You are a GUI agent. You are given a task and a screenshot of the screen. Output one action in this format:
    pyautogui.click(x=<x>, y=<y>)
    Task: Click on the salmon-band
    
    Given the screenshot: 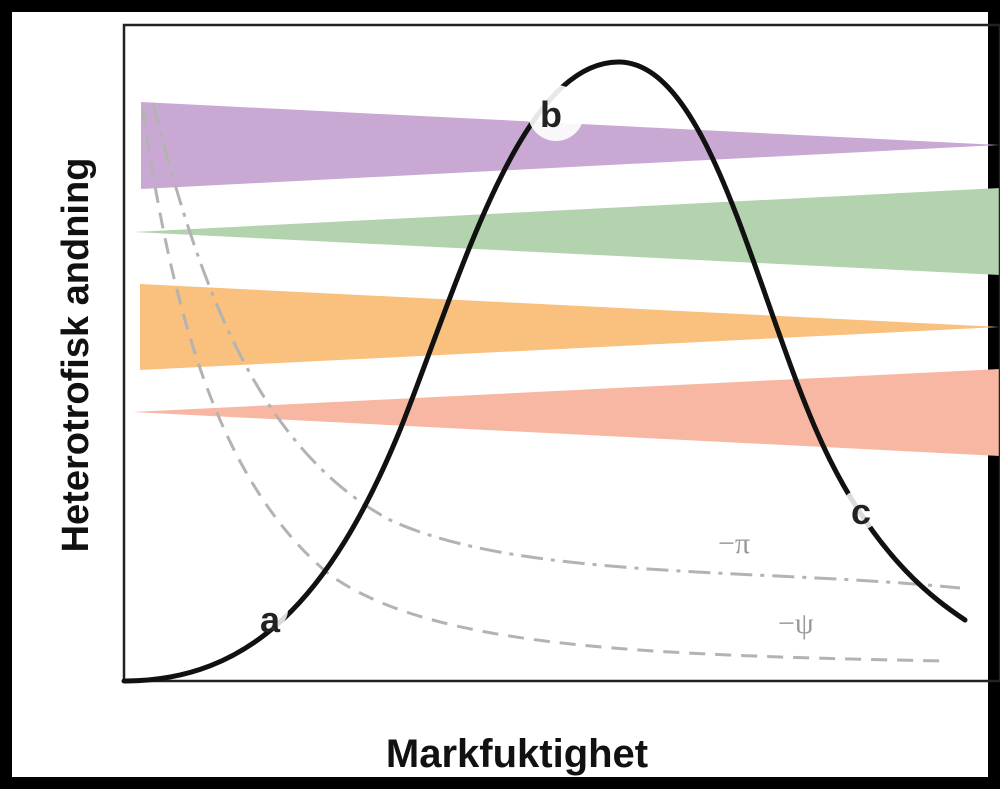 What is the action you would take?
    pyautogui.click(x=566, y=412)
    